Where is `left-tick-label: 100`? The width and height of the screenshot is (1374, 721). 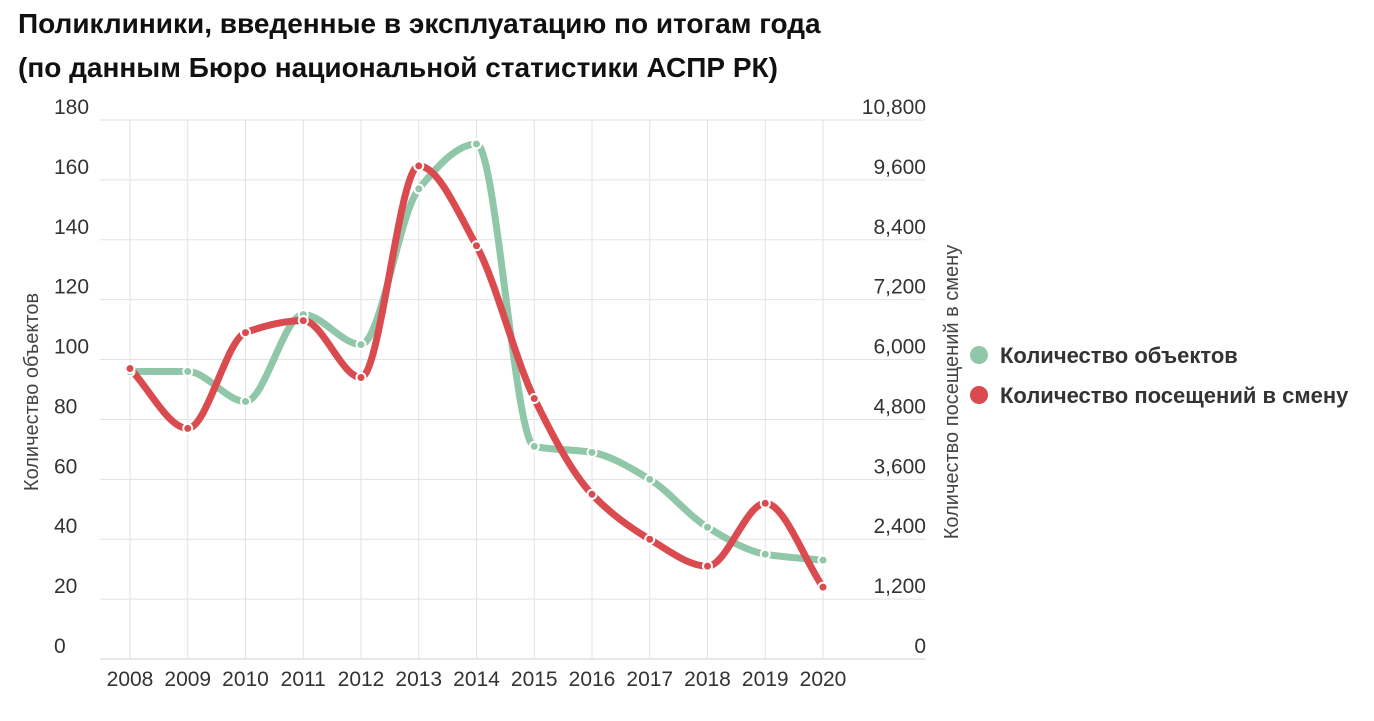 left-tick-label: 100 is located at coordinates (71, 347).